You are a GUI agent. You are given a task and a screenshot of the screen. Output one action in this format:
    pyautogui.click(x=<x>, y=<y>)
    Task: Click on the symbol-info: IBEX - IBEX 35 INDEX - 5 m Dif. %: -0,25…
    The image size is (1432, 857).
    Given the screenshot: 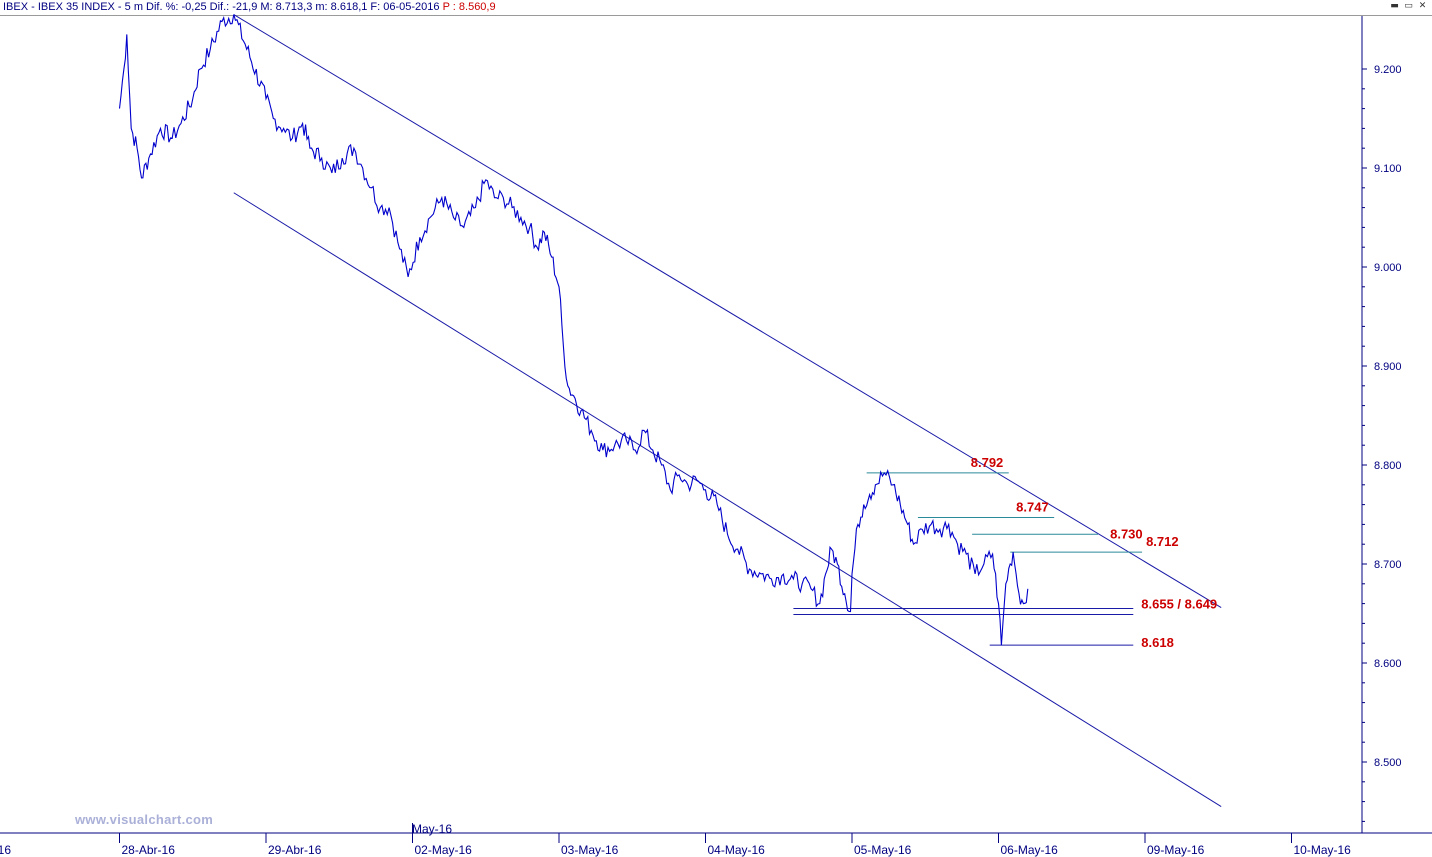 What is the action you would take?
    pyautogui.click(x=249, y=7)
    